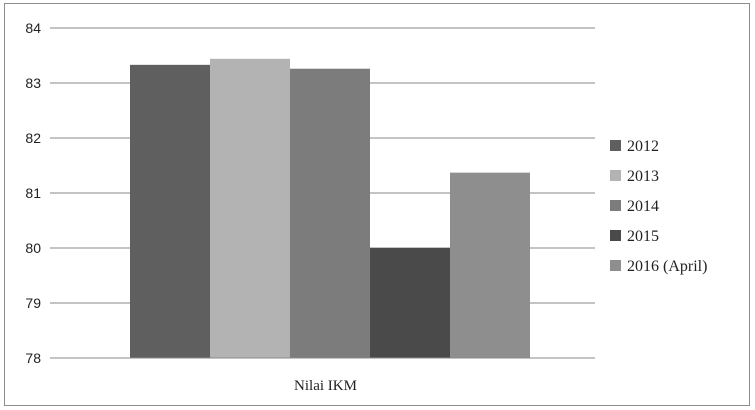  What do you see at coordinates (490, 265) in the screenshot?
I see `bar-2016-april` at bounding box center [490, 265].